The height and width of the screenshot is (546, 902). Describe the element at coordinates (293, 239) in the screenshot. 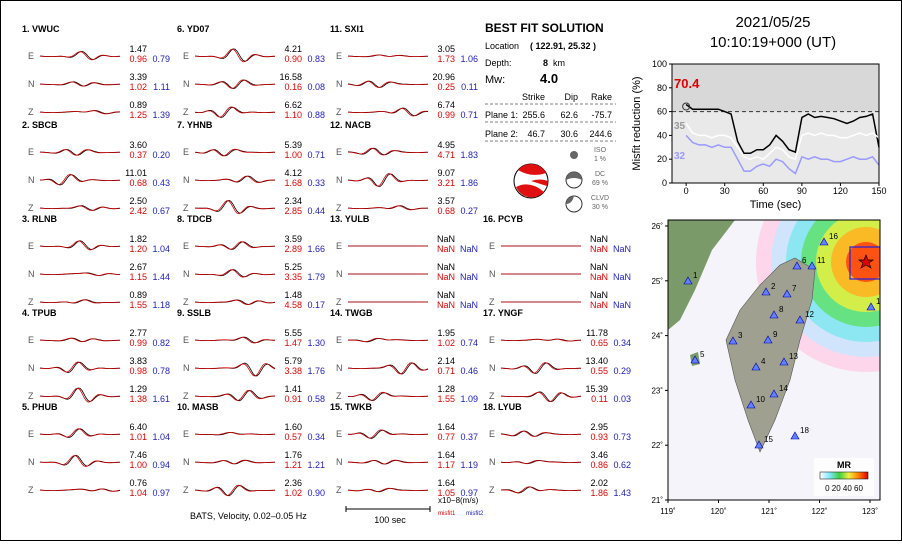

I see `amplitude: 3.59` at that location.